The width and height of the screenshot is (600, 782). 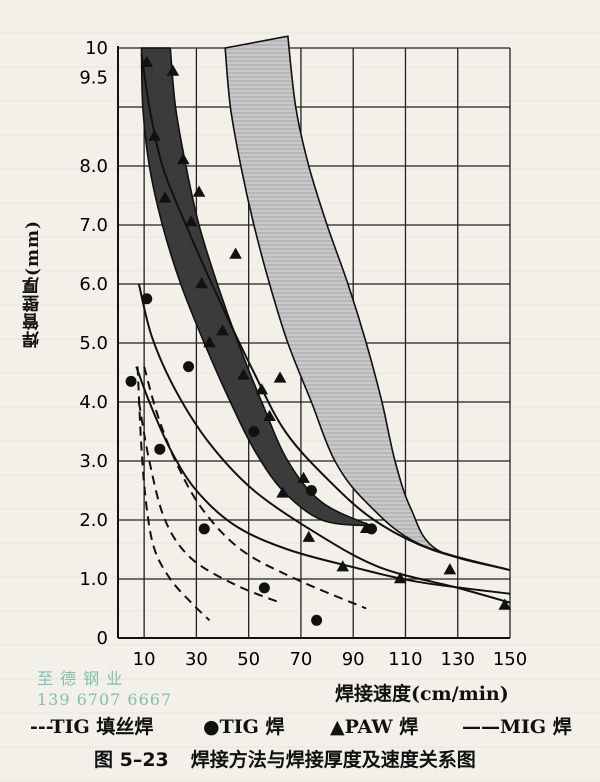 I want to click on y-tick-label: 2.0, so click(x=93, y=520).